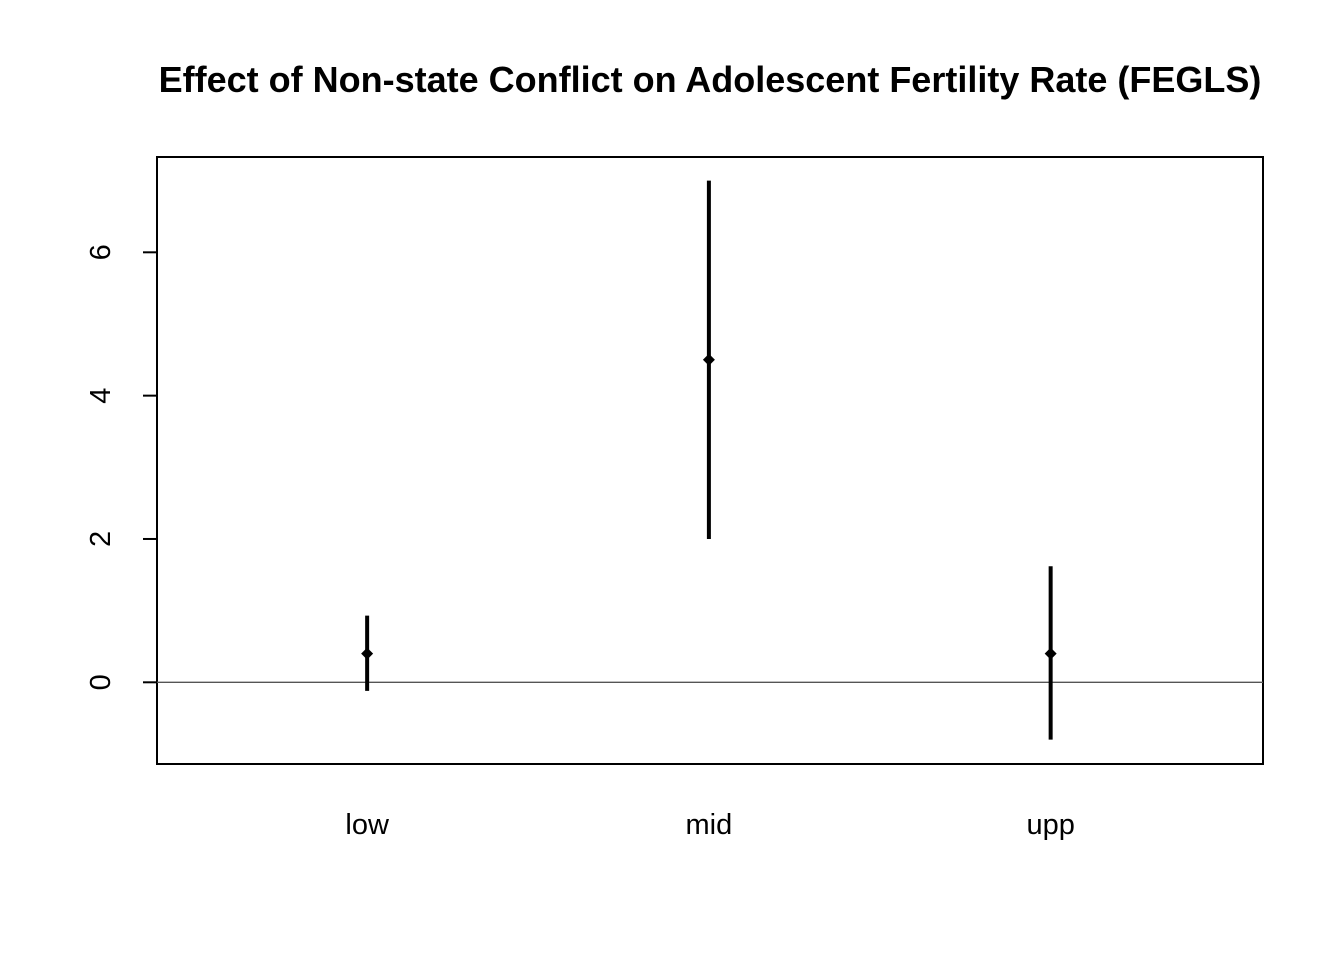 The width and height of the screenshot is (1344, 960). I want to click on y-tick-label: 6, so click(101, 252).